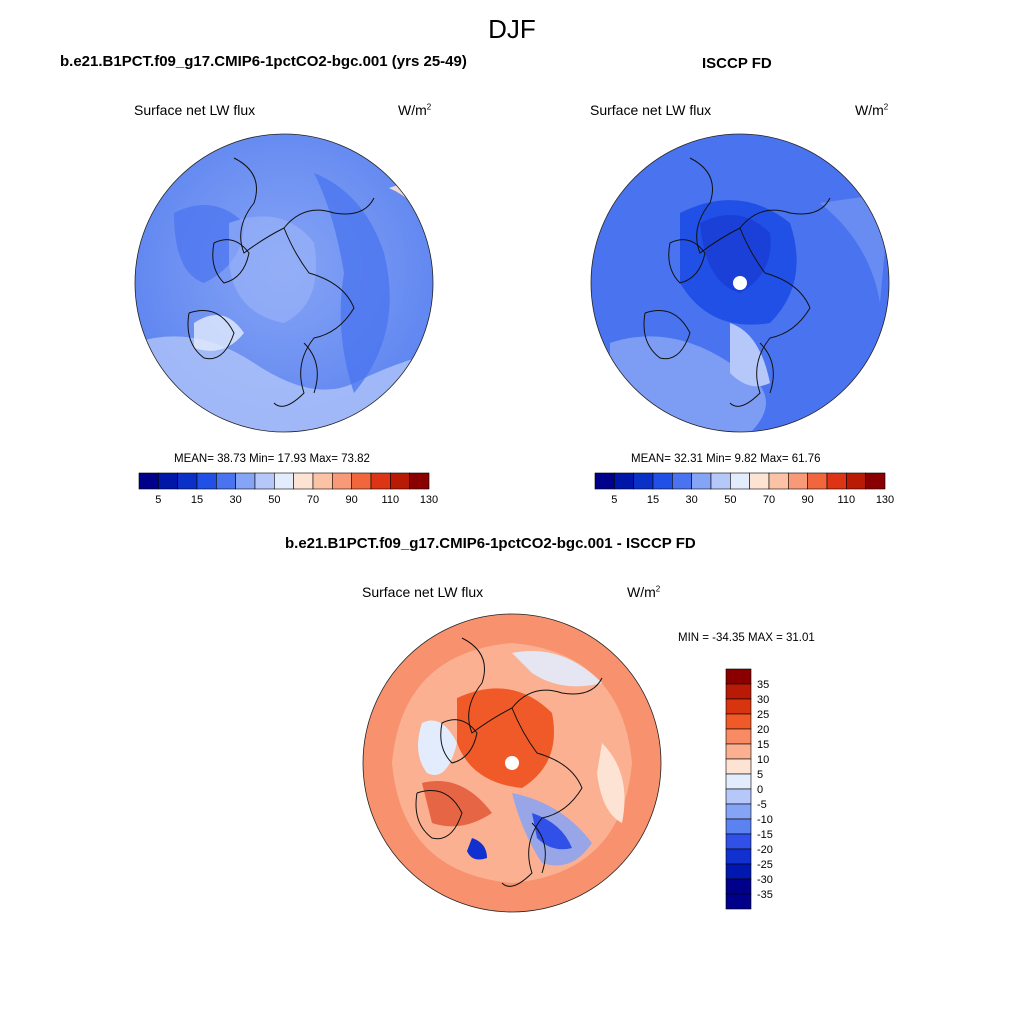 This screenshot has height=1024, width=1024. I want to click on panel3-map-border, so click(512, 763).